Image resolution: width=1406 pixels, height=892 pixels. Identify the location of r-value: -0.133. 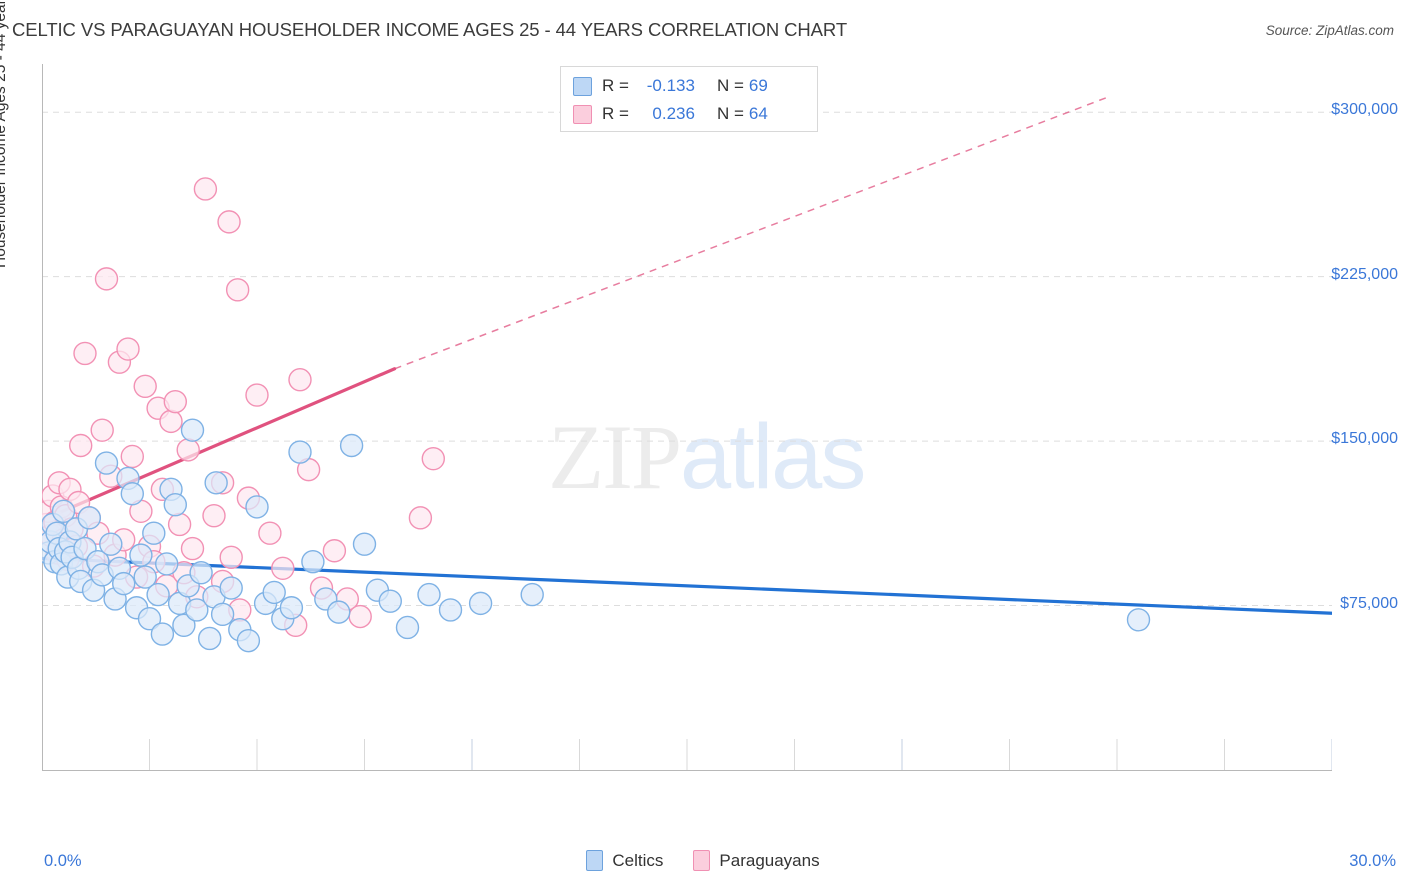
(670, 85).